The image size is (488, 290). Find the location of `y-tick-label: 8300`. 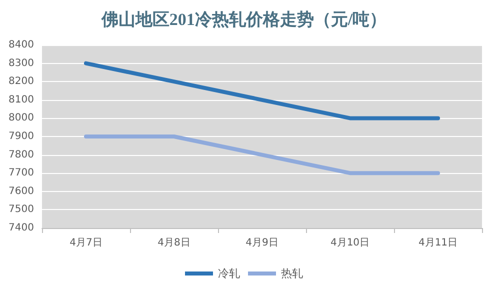

y-tick-label: 8300 is located at coordinates (21, 63).